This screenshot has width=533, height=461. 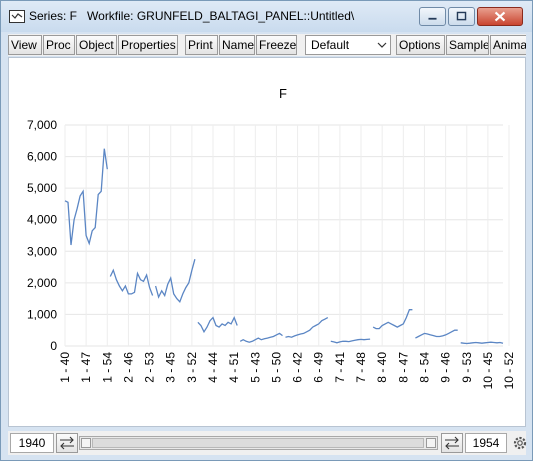 What do you see at coordinates (17, 16) in the screenshot?
I see `series-window-icon` at bounding box center [17, 16].